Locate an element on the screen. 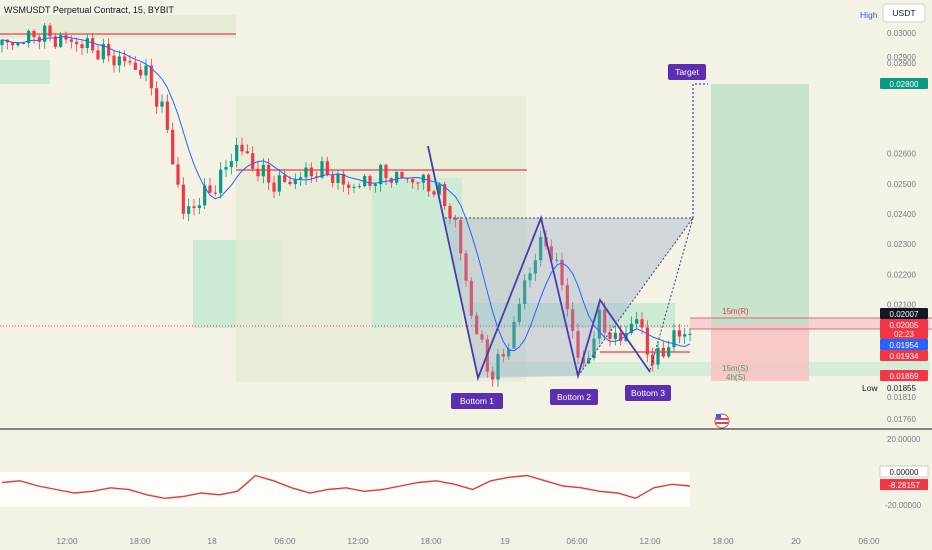 The height and width of the screenshot is (550, 932). time-tick-label: 20 is located at coordinates (796, 541).